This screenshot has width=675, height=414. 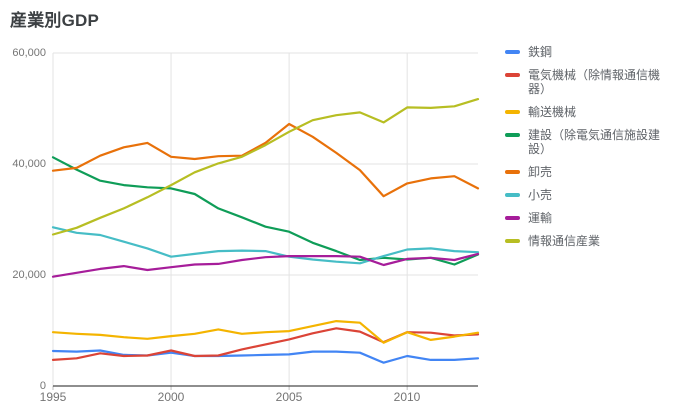 What do you see at coordinates (587, 218) in the screenshot?
I see `legend-item-6: 運輸` at bounding box center [587, 218].